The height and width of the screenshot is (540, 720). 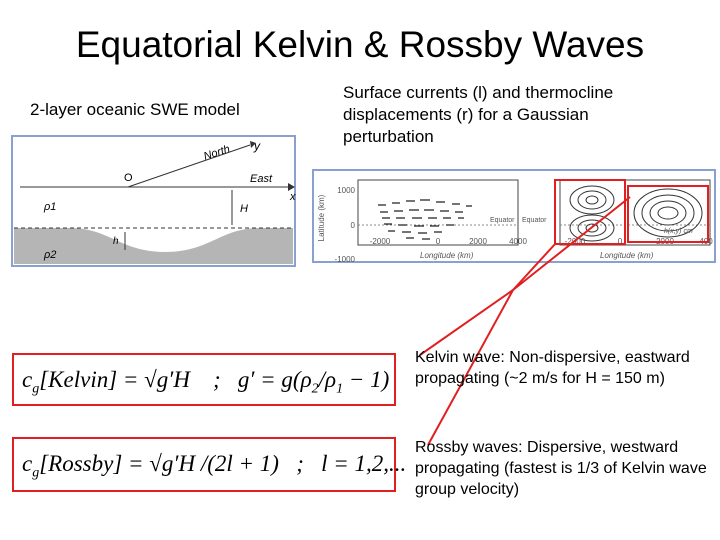 I want to click on depth-label: H, so click(x=244, y=209).